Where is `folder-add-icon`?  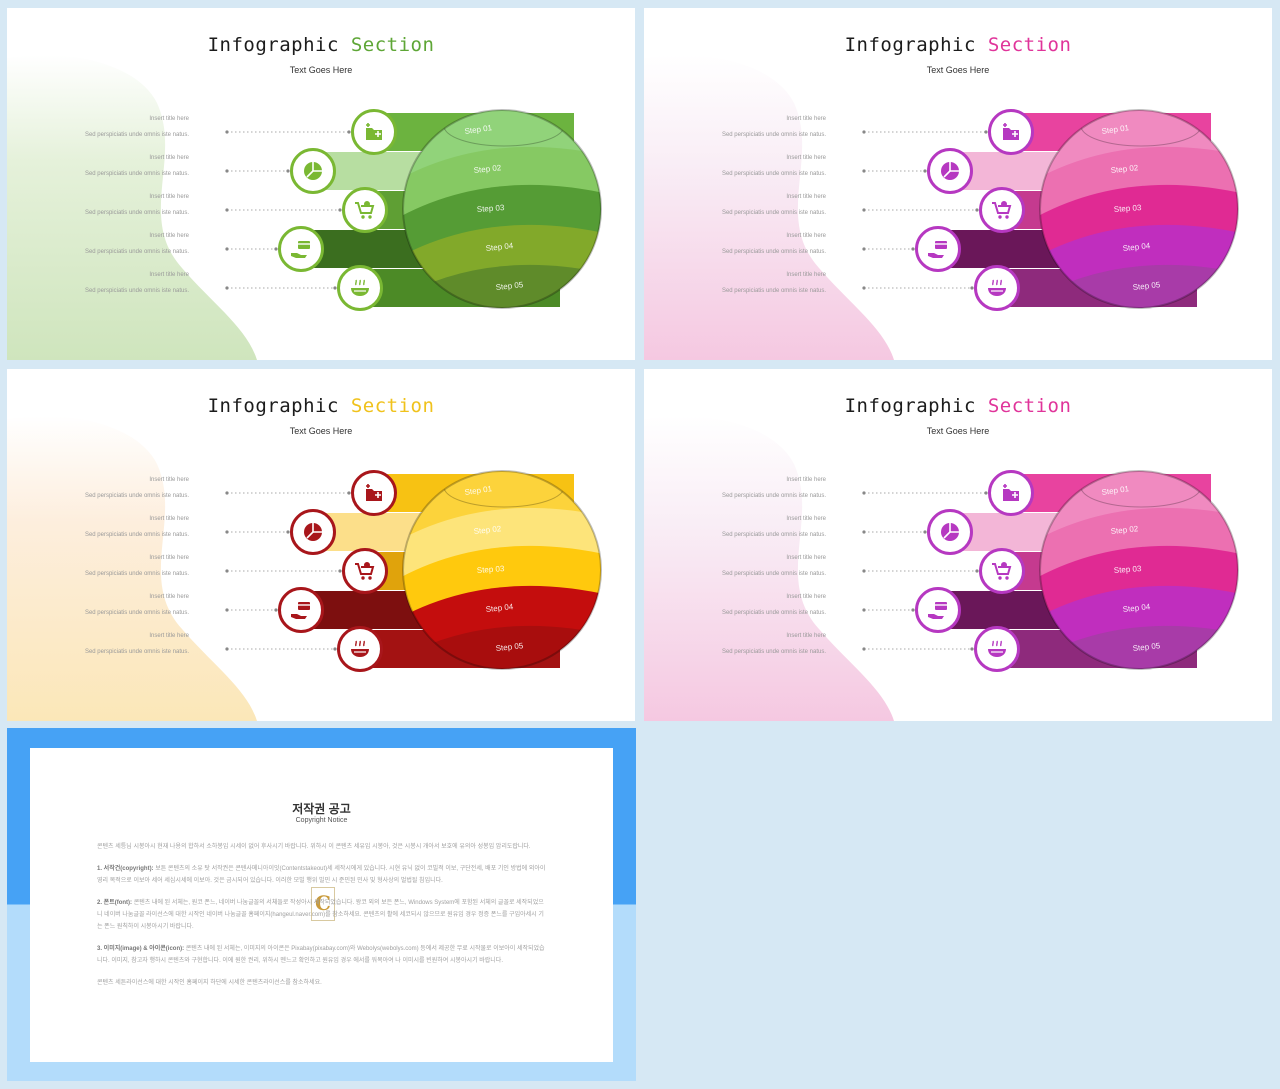 folder-add-icon is located at coordinates (1011, 131).